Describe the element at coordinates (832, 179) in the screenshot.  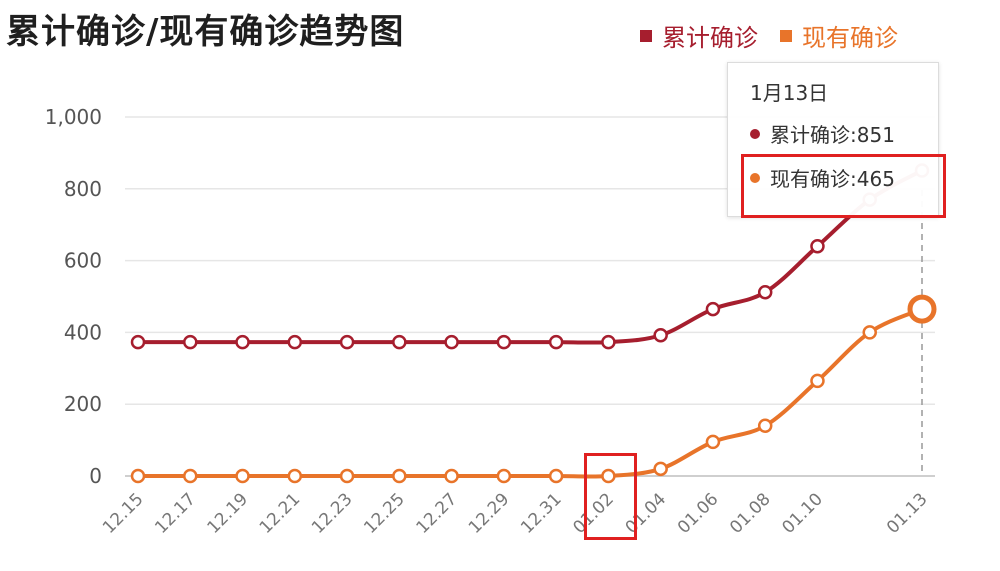
I see `tooltip-label-current: 现有确诊:465` at that location.